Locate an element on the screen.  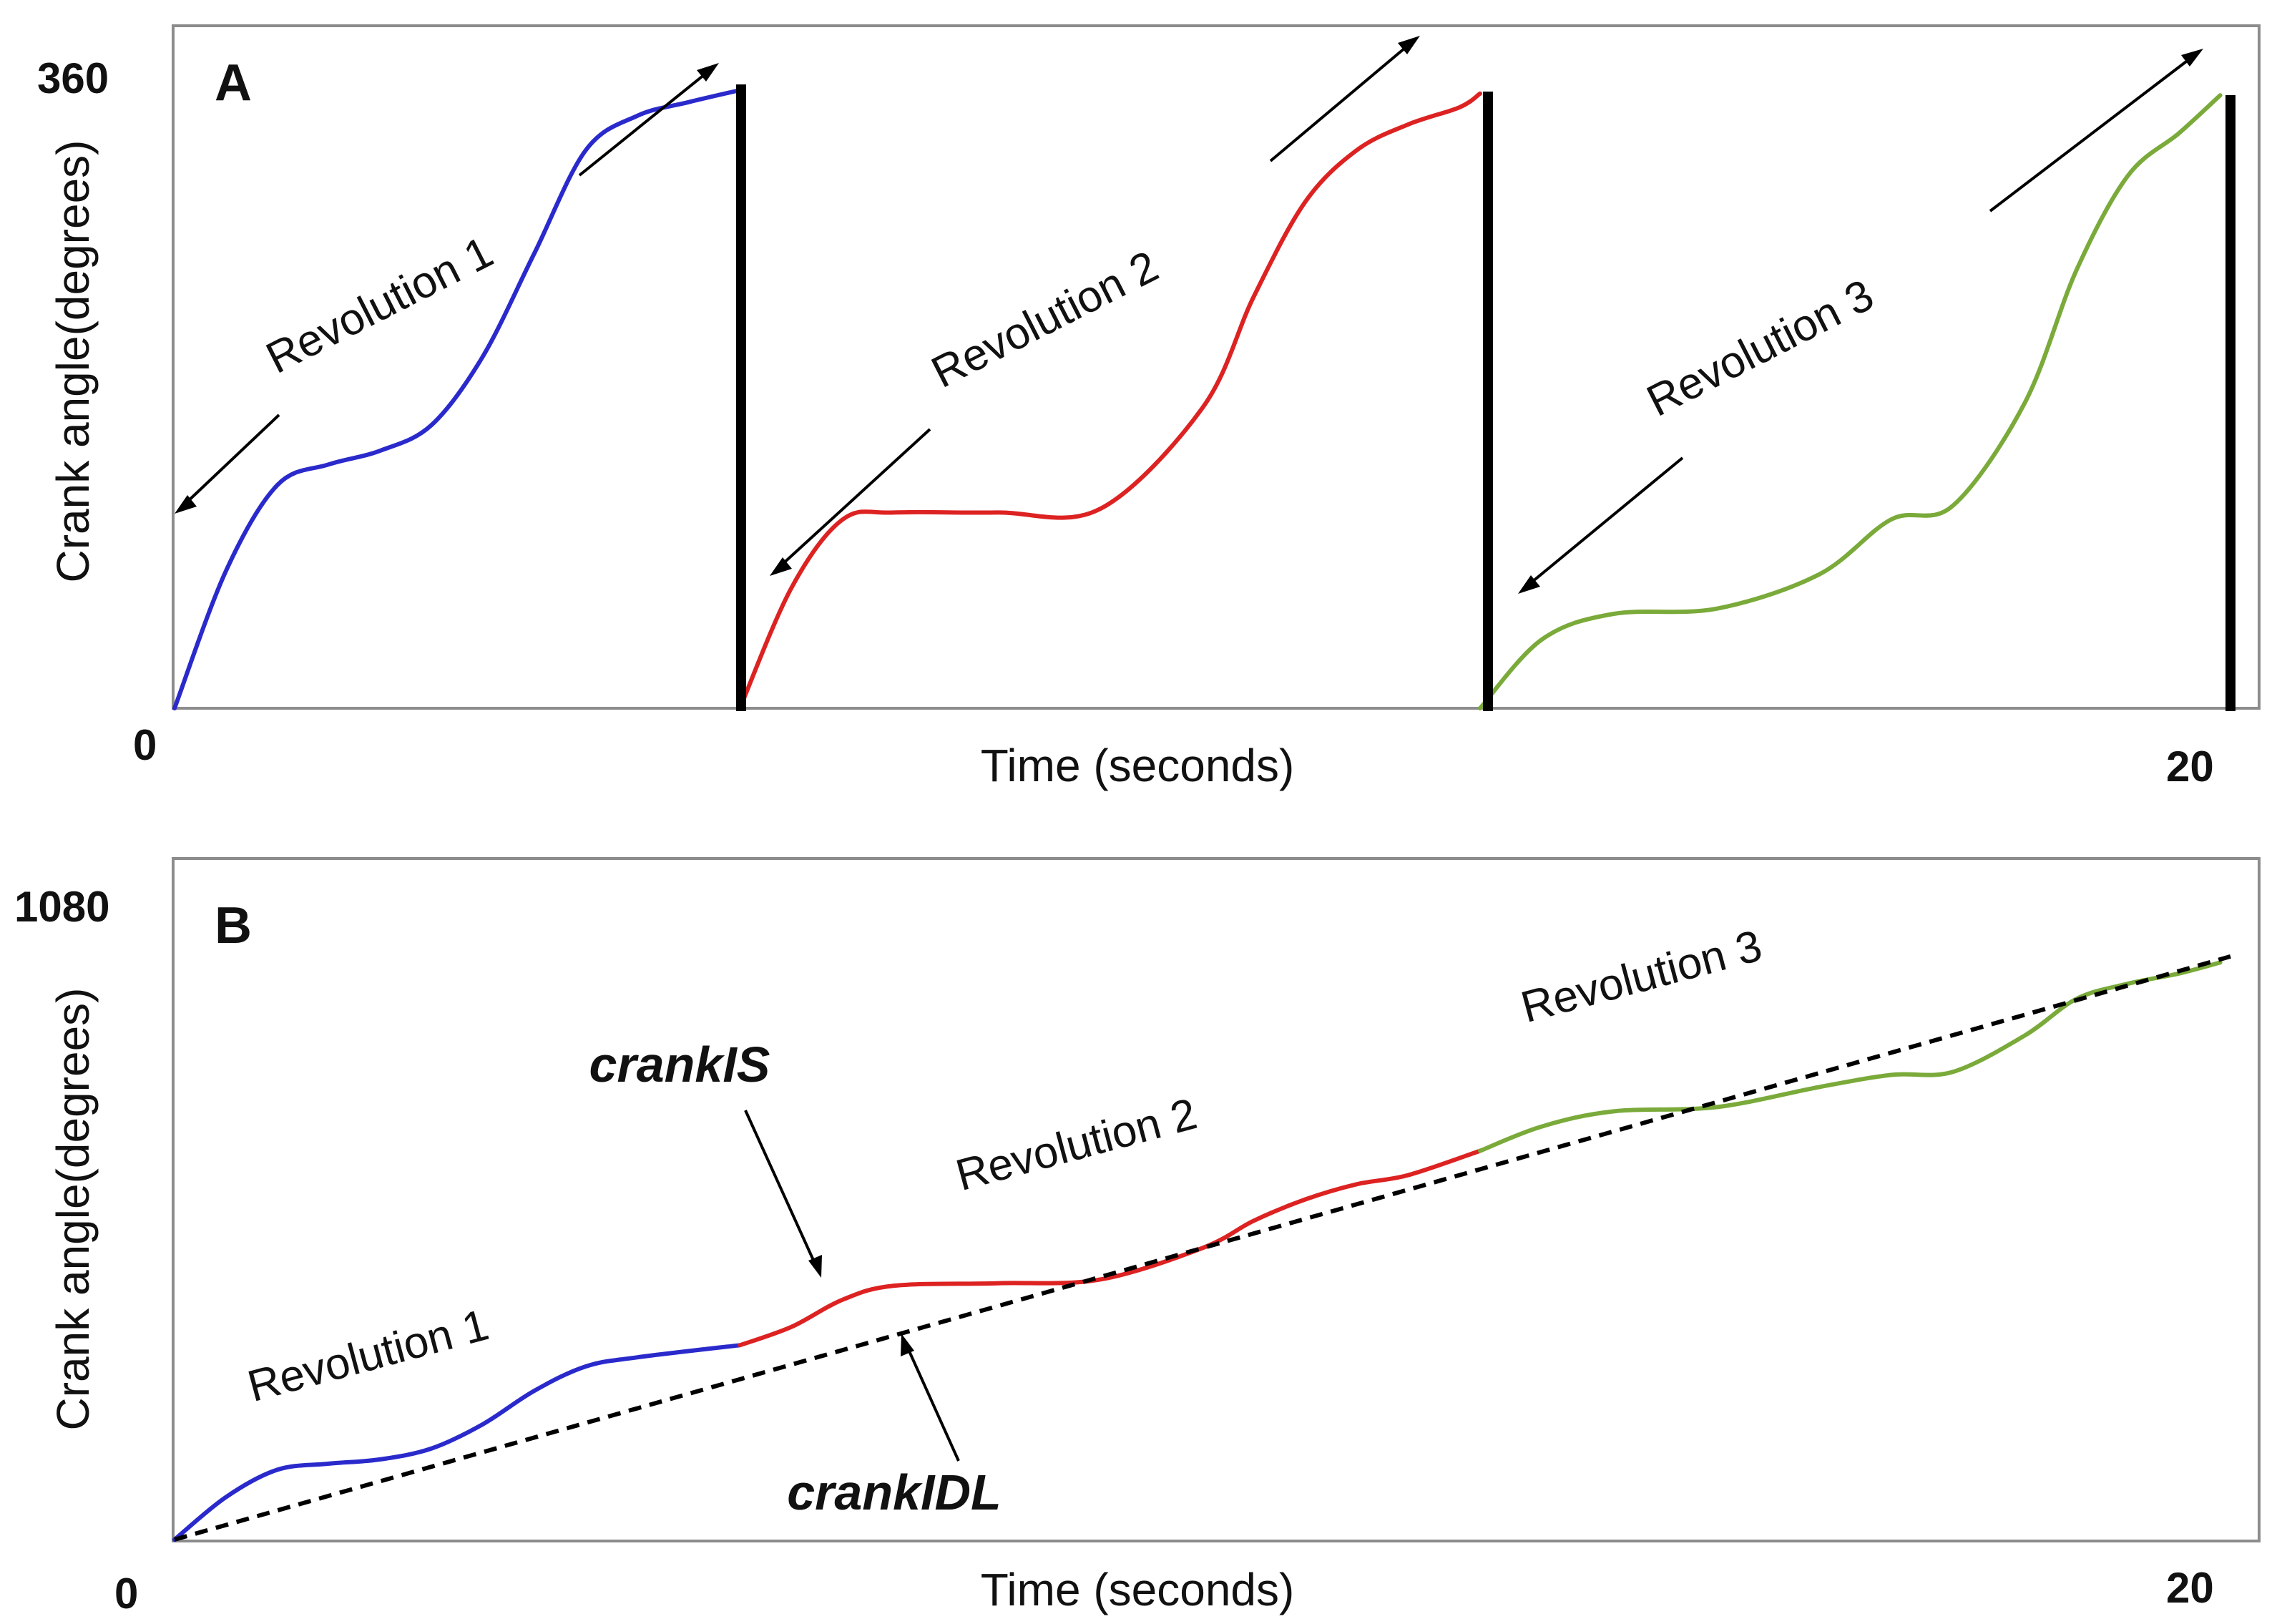
panel-a-arrow-rev2-end is located at coordinates (1340, 103).